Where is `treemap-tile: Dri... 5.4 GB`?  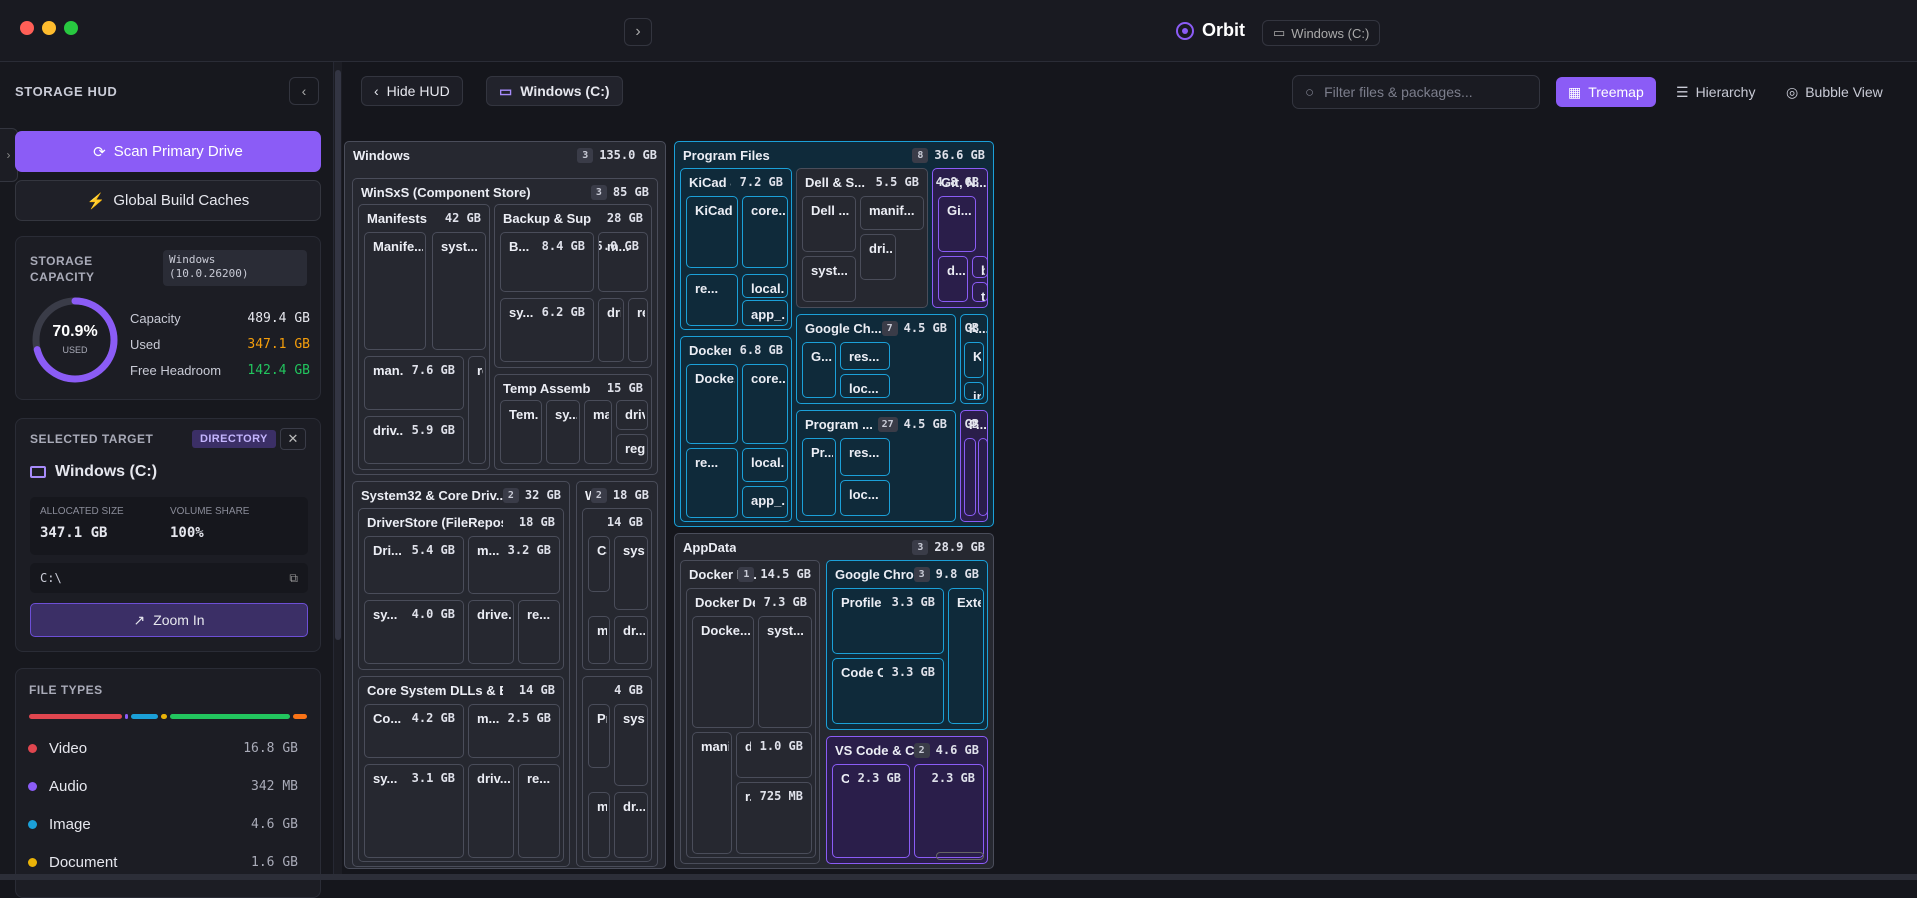 treemap-tile: Dri... 5.4 GB is located at coordinates (414, 565).